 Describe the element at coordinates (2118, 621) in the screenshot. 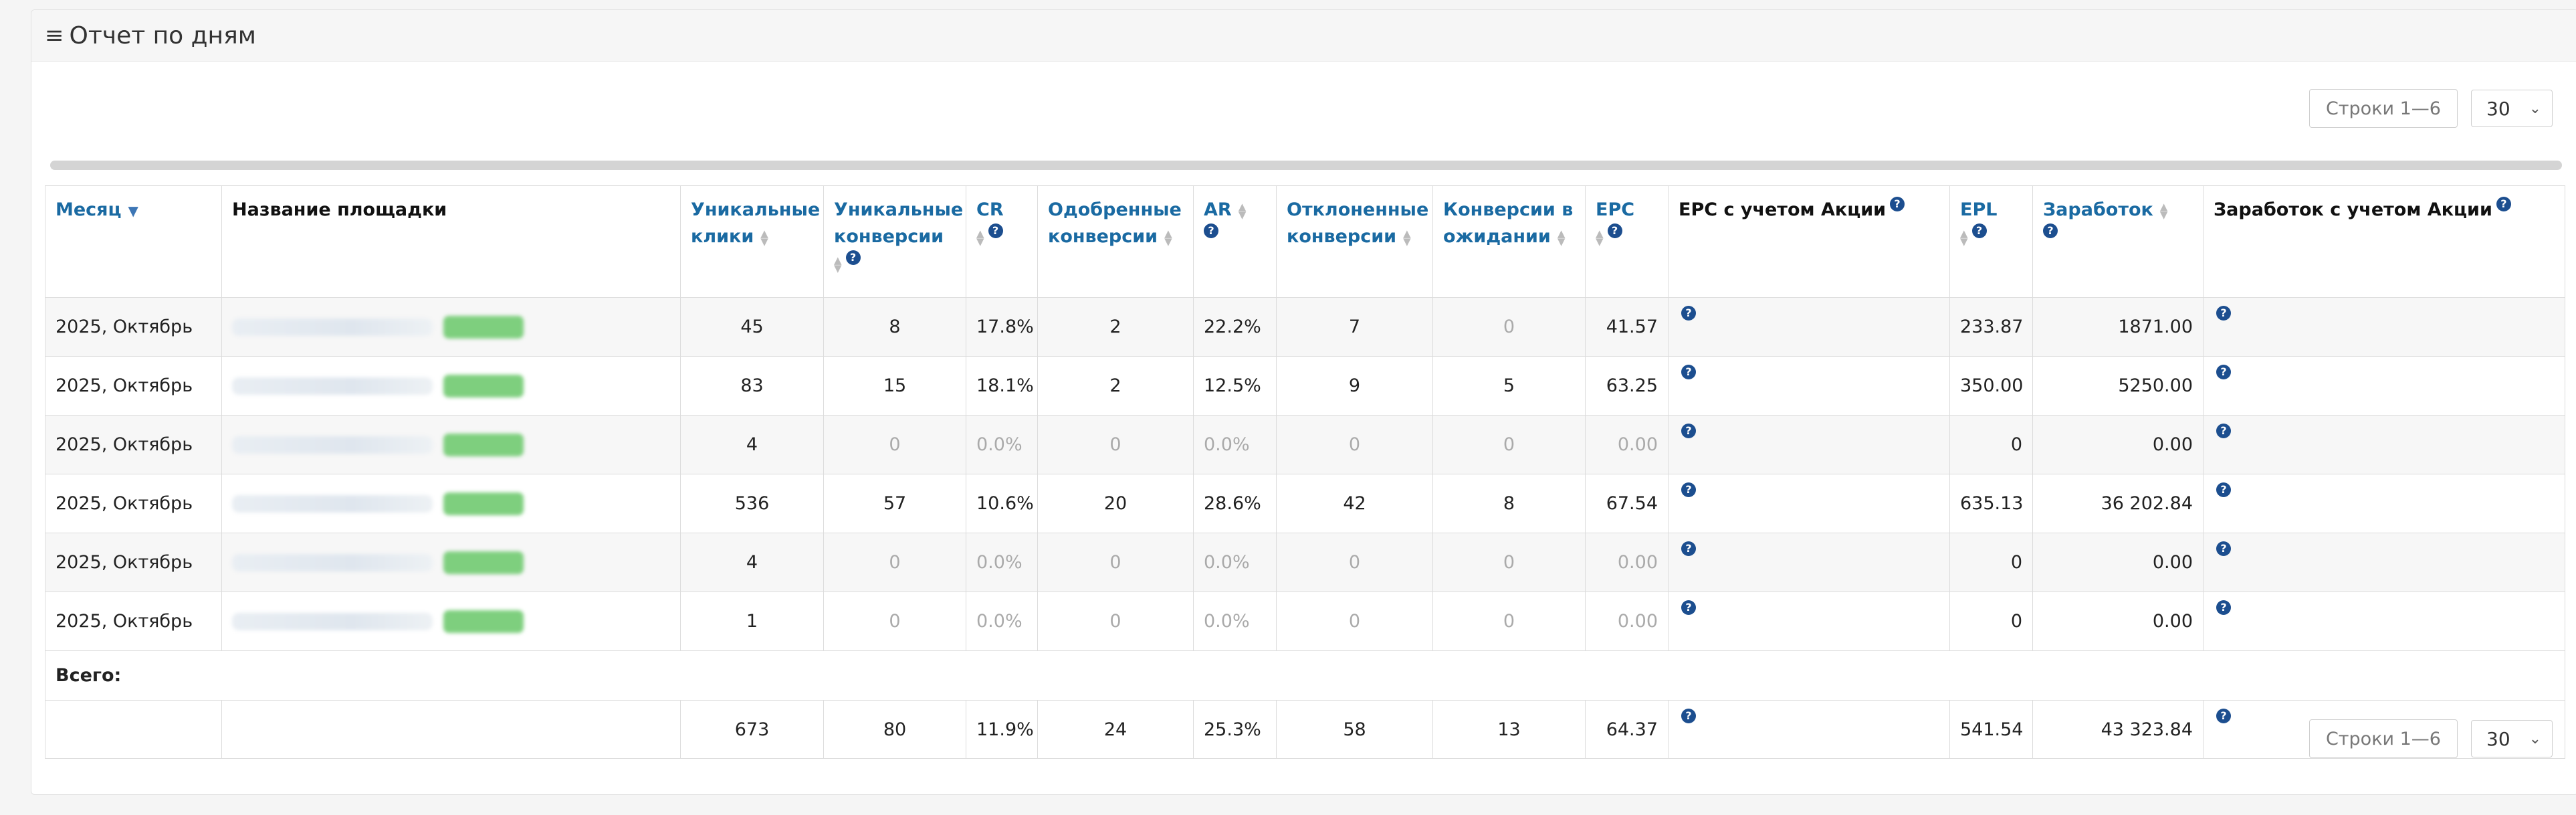

I see `earnings-cell: 0.00` at that location.